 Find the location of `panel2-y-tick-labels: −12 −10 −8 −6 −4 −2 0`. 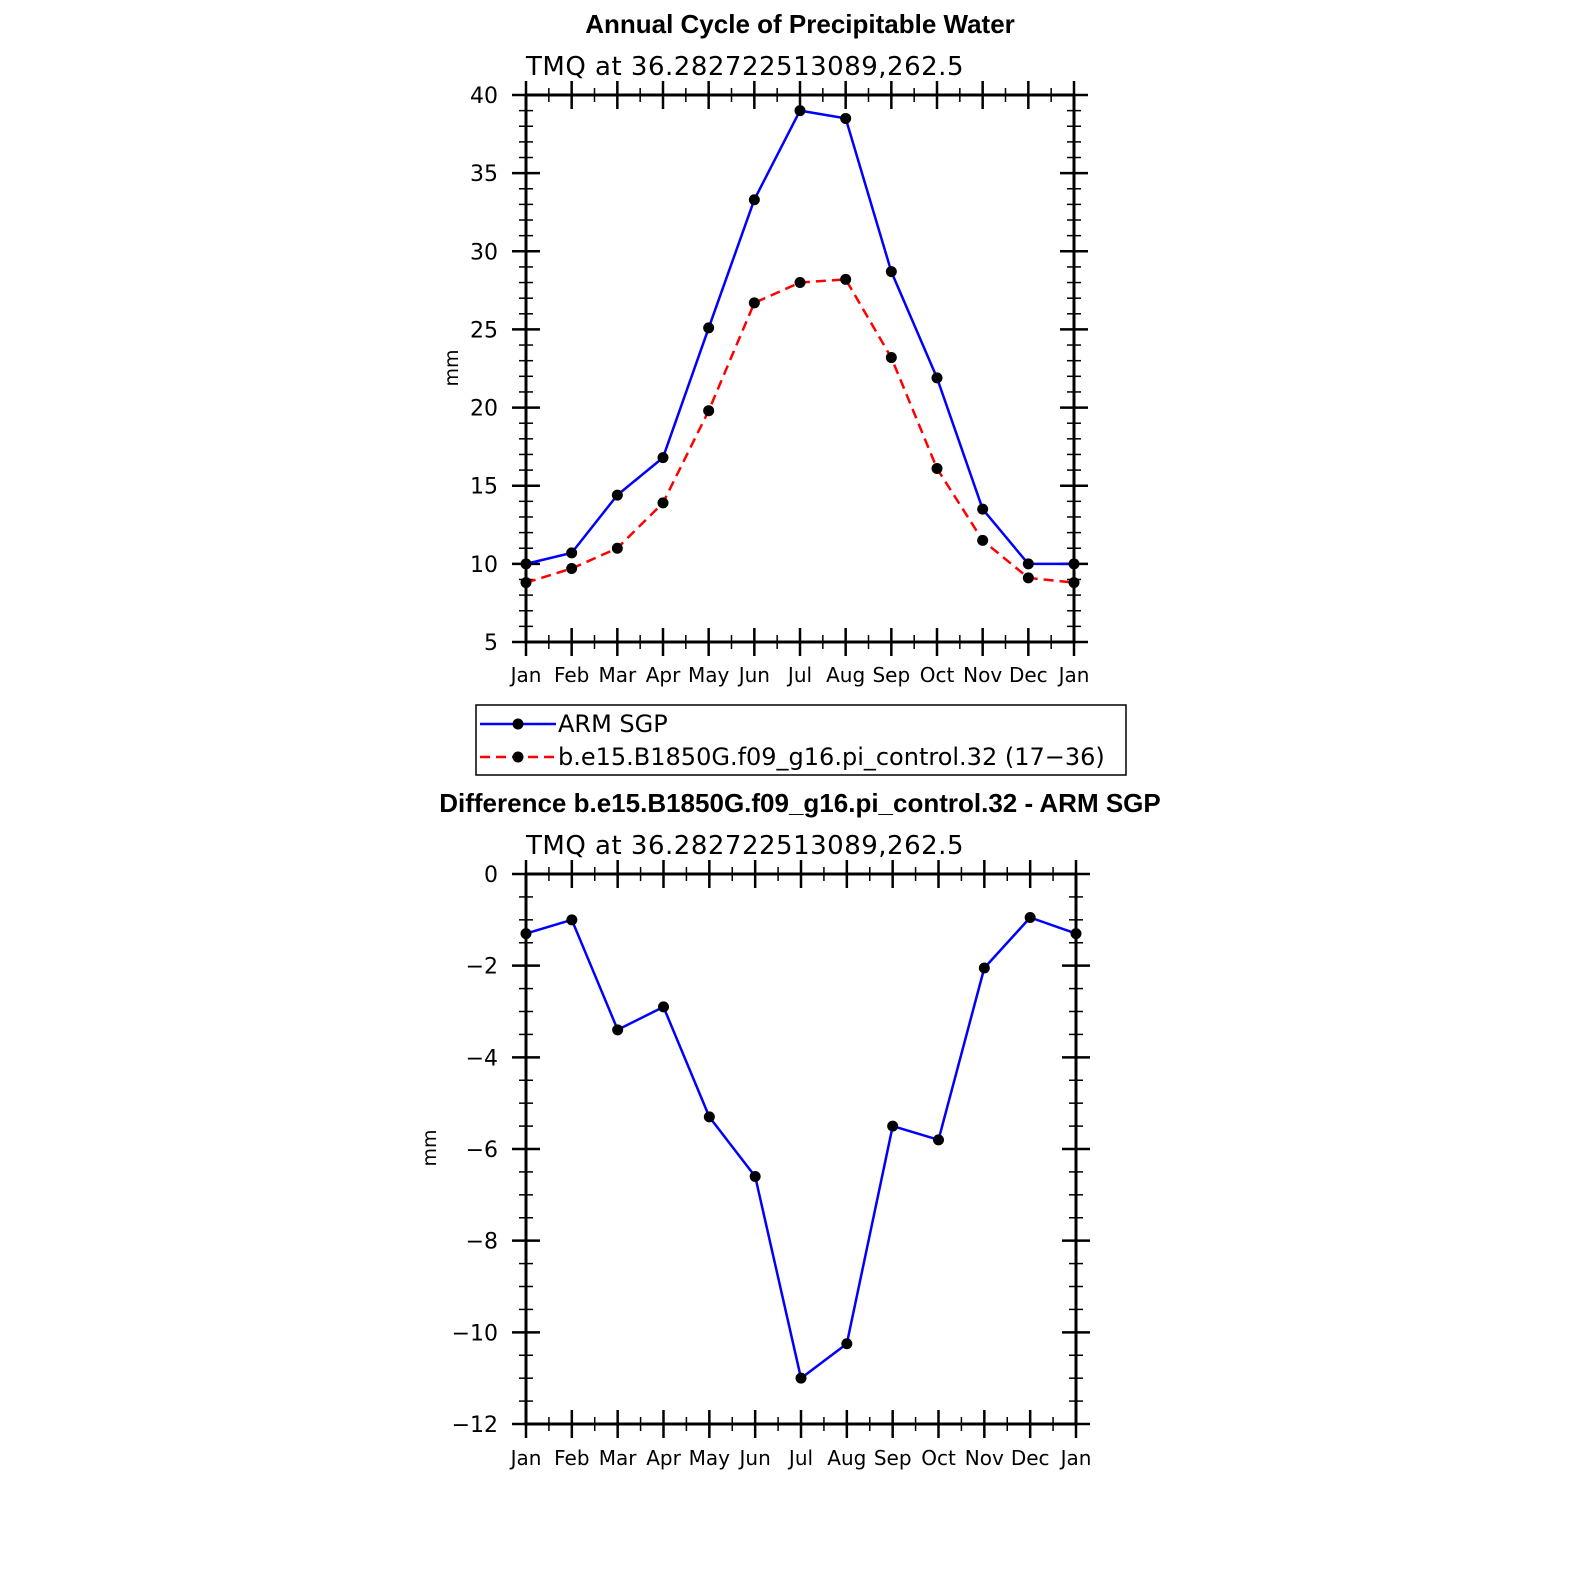

panel2-y-tick-labels: −12 −10 −8 −6 −4 −2 0 is located at coordinates (475, 1150).